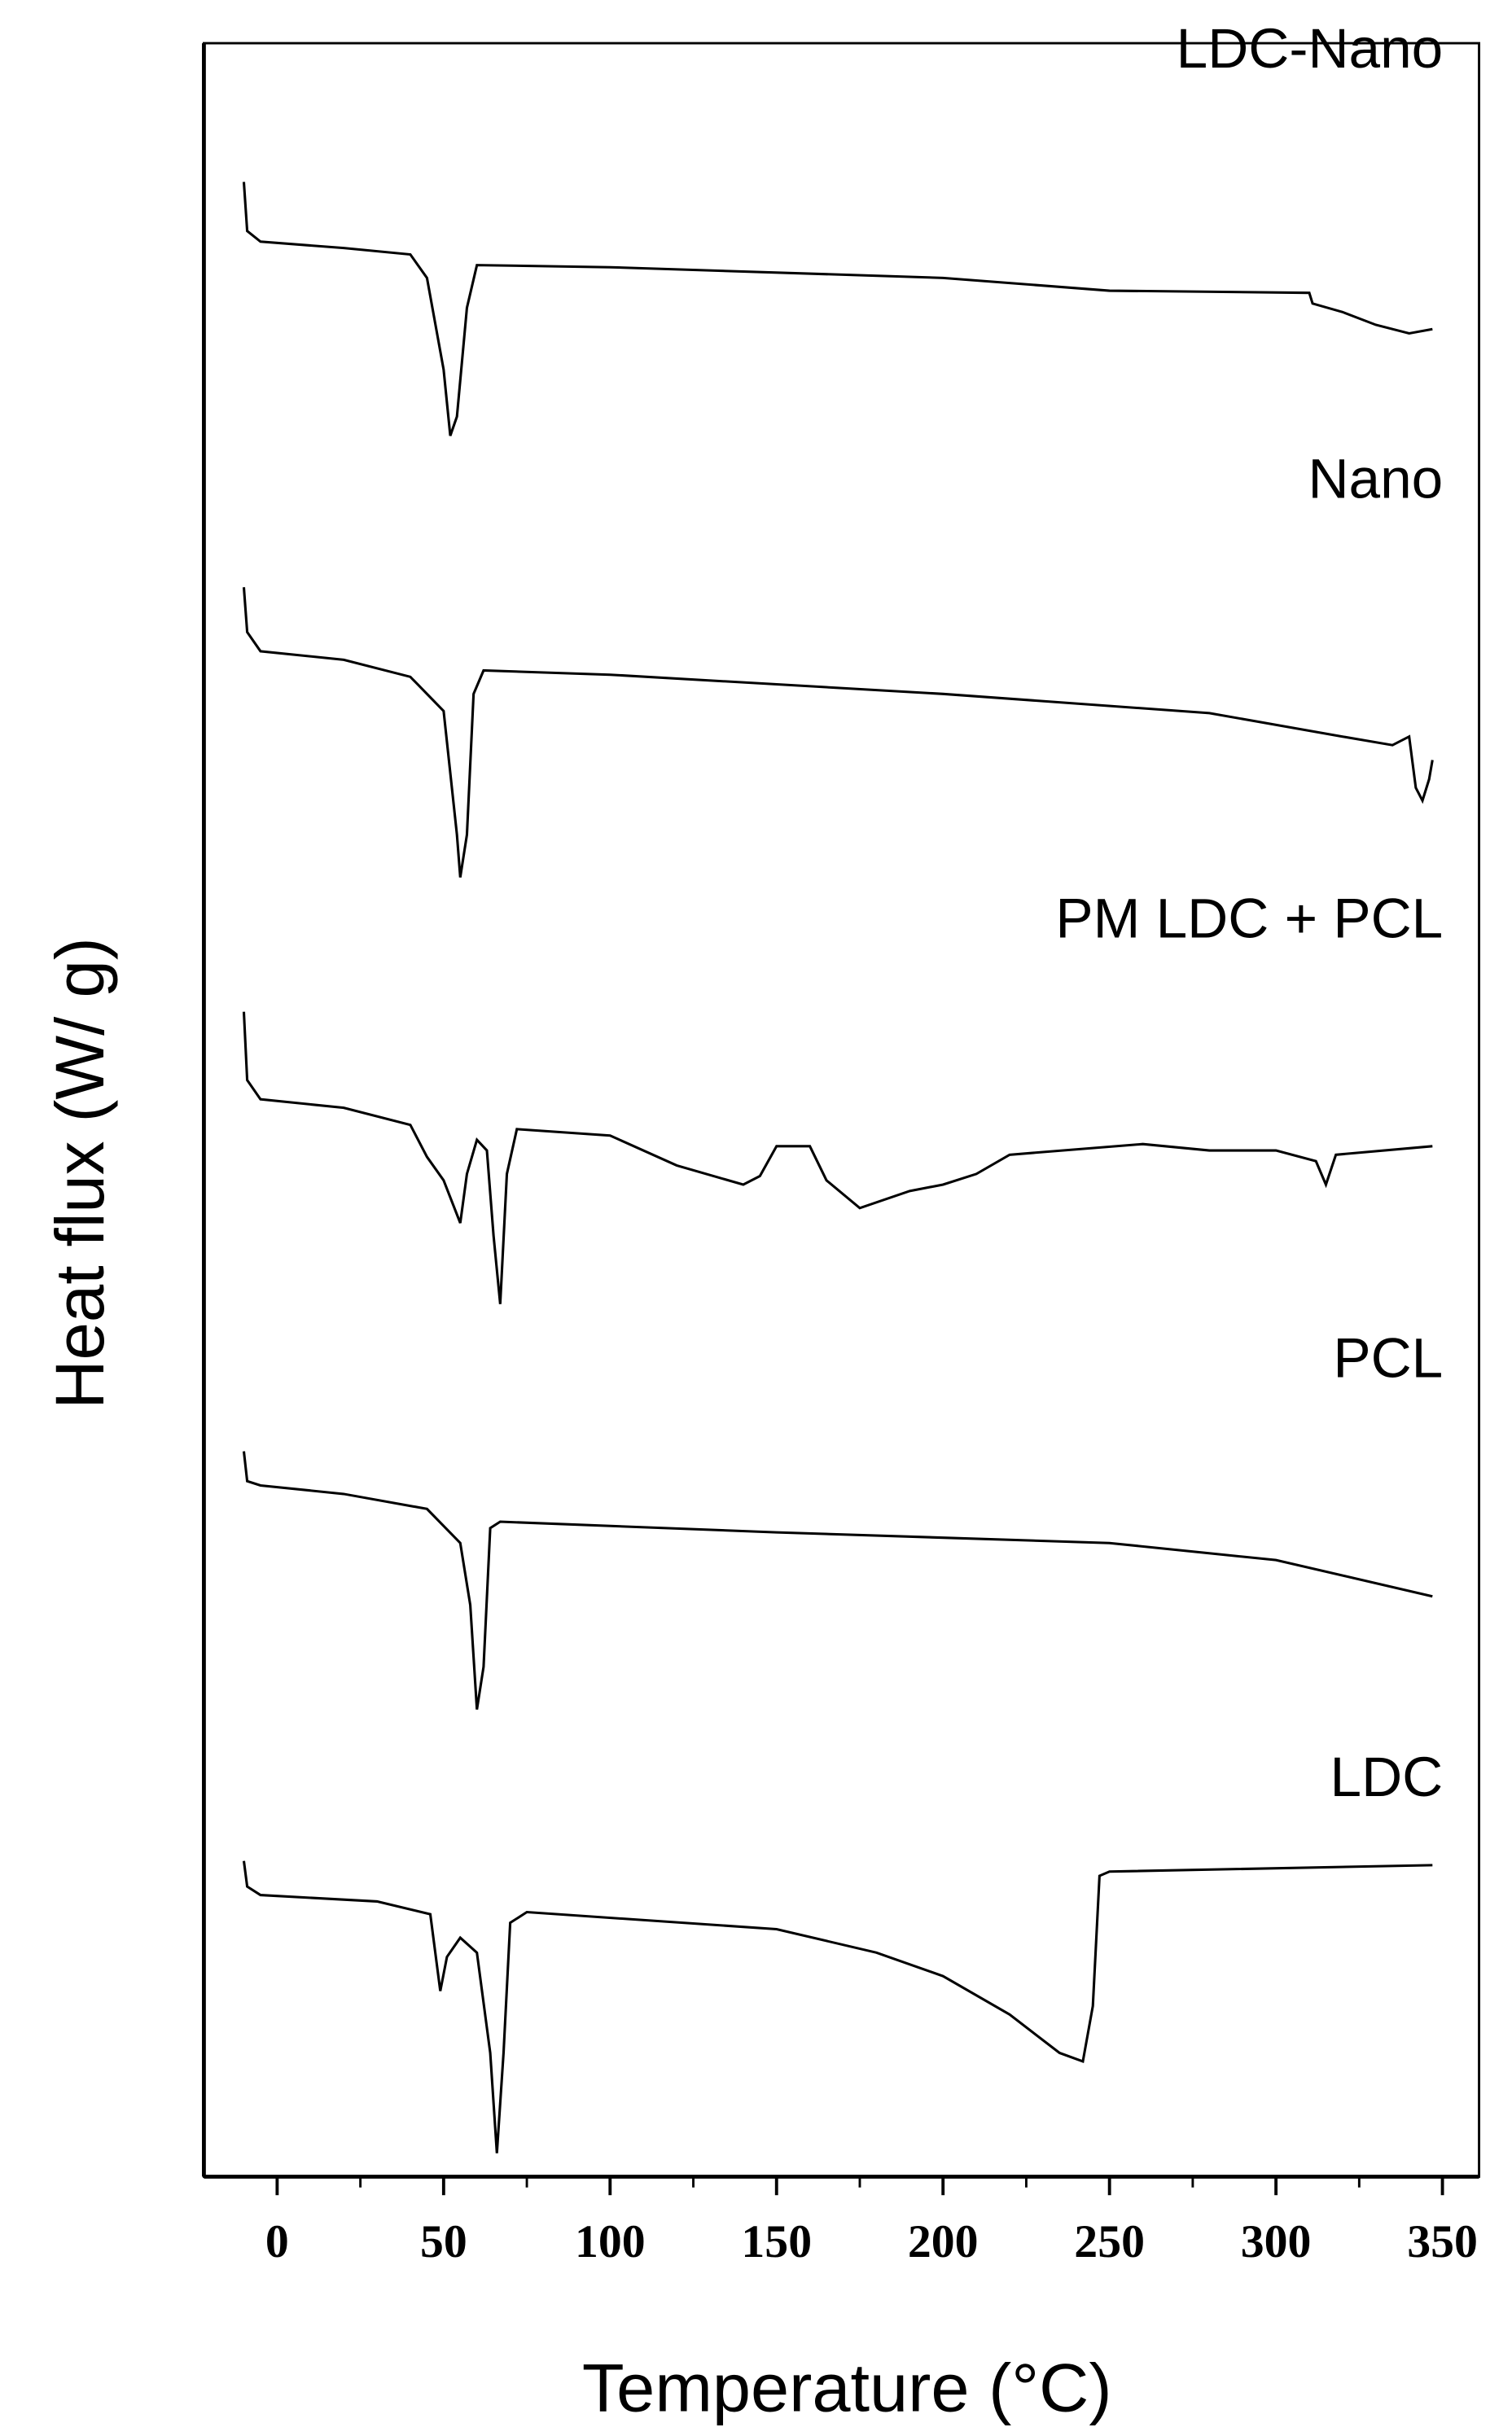 The image size is (1512, 2436). I want to click on x-tick-label: 300, so click(1276, 2241).